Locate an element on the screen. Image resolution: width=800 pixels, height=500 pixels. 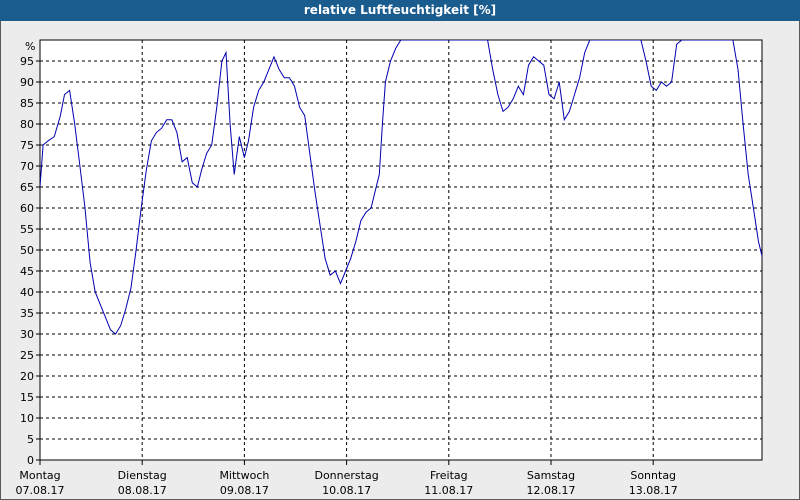
y-tick-label: 85 is located at coordinates (27, 103).